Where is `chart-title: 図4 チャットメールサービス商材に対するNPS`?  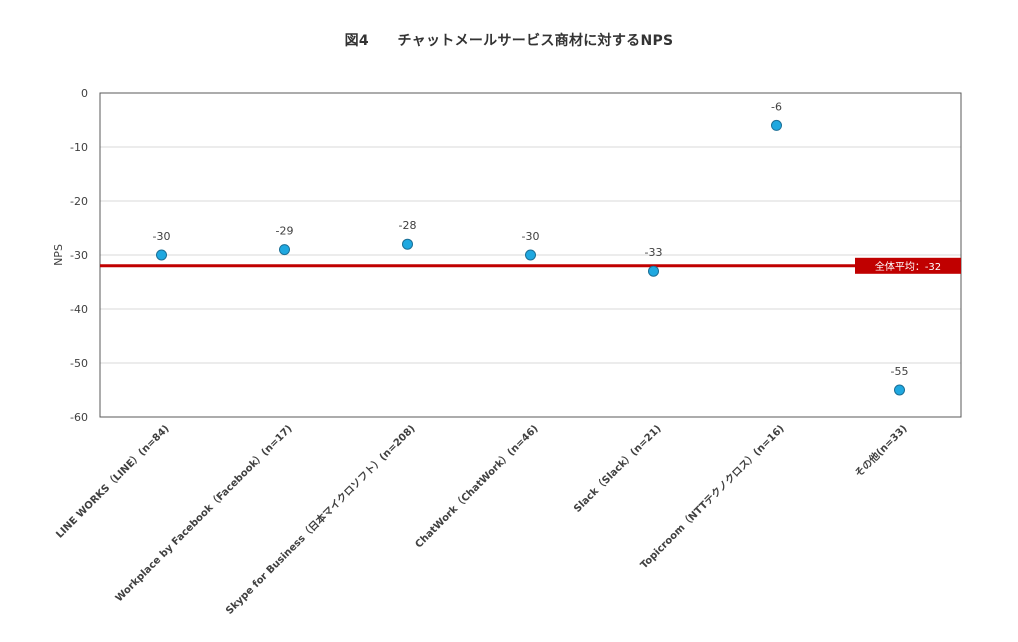 chart-title: 図4 チャットメールサービス商材に対するNPS is located at coordinates (509, 41).